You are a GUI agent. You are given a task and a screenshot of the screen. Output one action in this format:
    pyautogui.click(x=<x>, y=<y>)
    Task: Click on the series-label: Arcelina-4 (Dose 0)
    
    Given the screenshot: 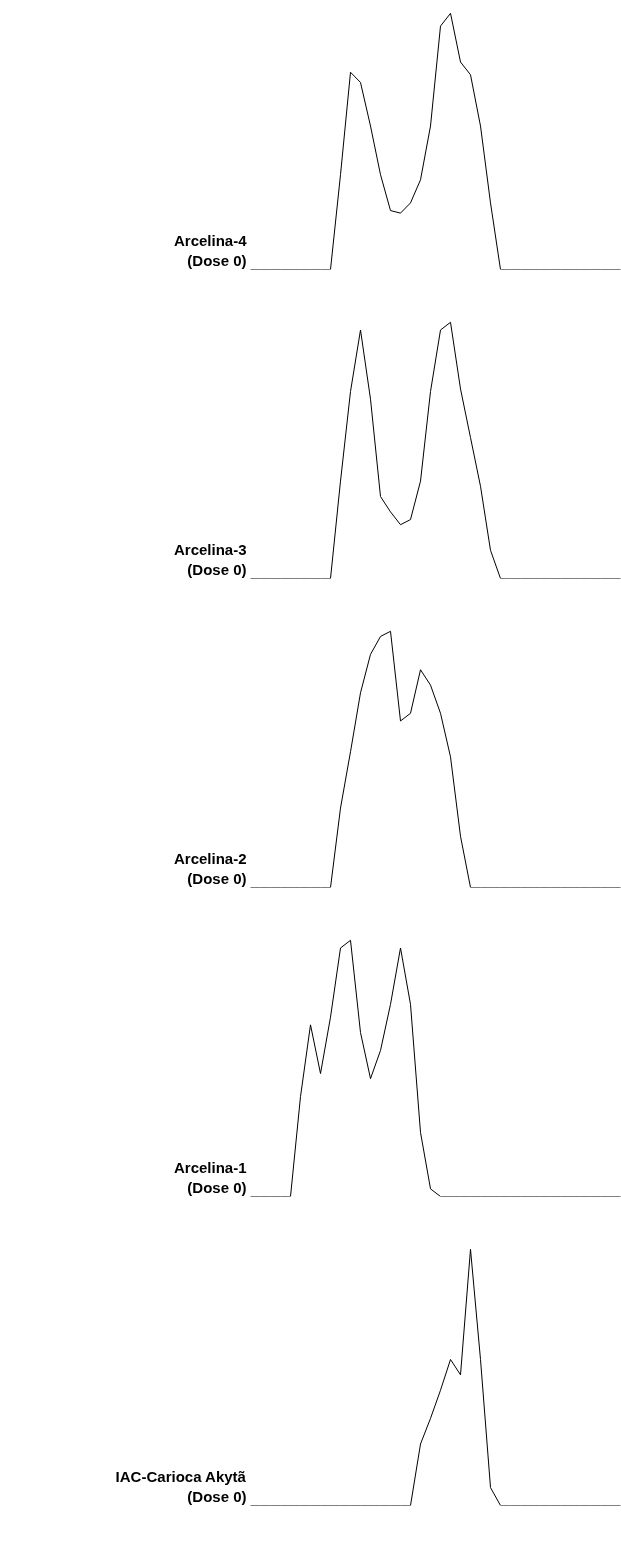 What is the action you would take?
    pyautogui.click(x=210, y=251)
    